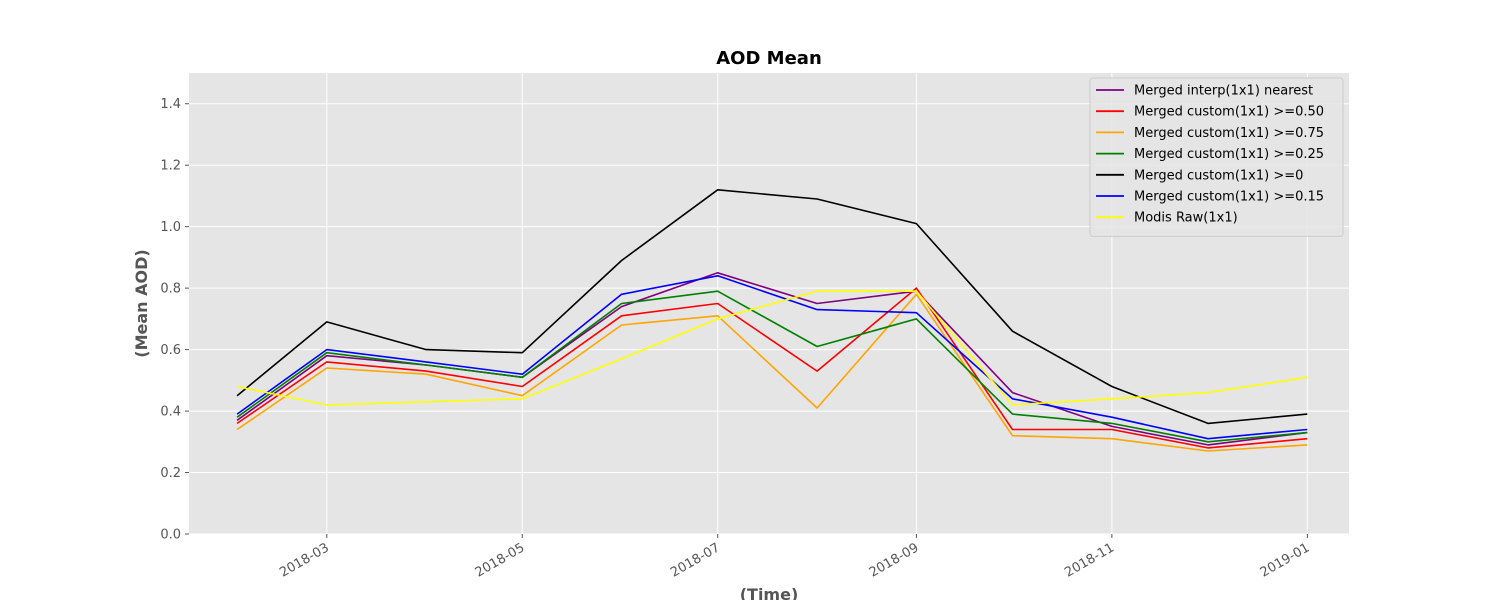  I want to click on y-tick-label: 1.4, so click(170, 104).